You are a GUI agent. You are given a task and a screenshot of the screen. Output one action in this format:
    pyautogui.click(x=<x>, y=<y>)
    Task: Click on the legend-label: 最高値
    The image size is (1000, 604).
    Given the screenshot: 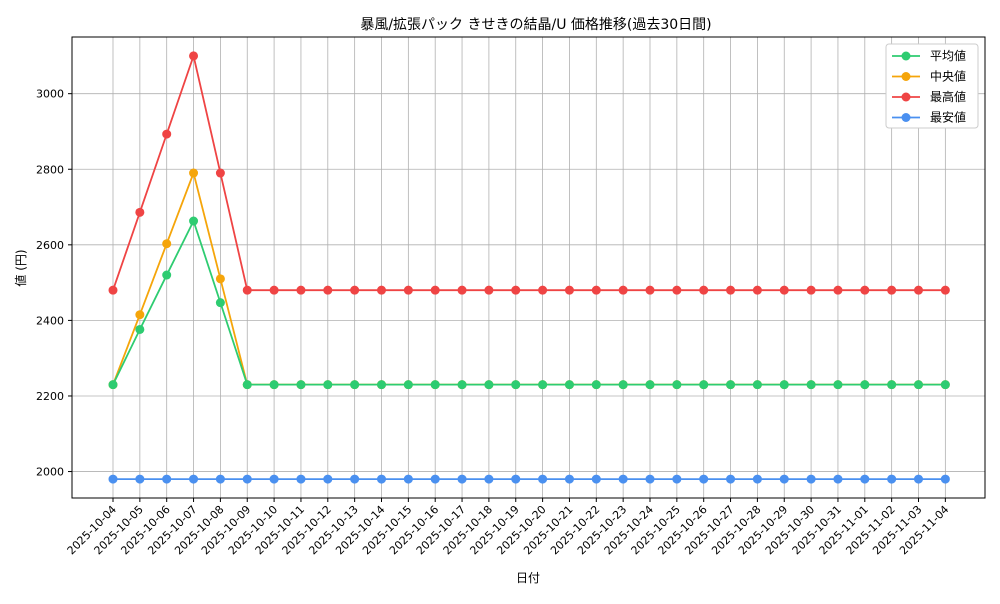 What is the action you would take?
    pyautogui.click(x=948, y=96)
    